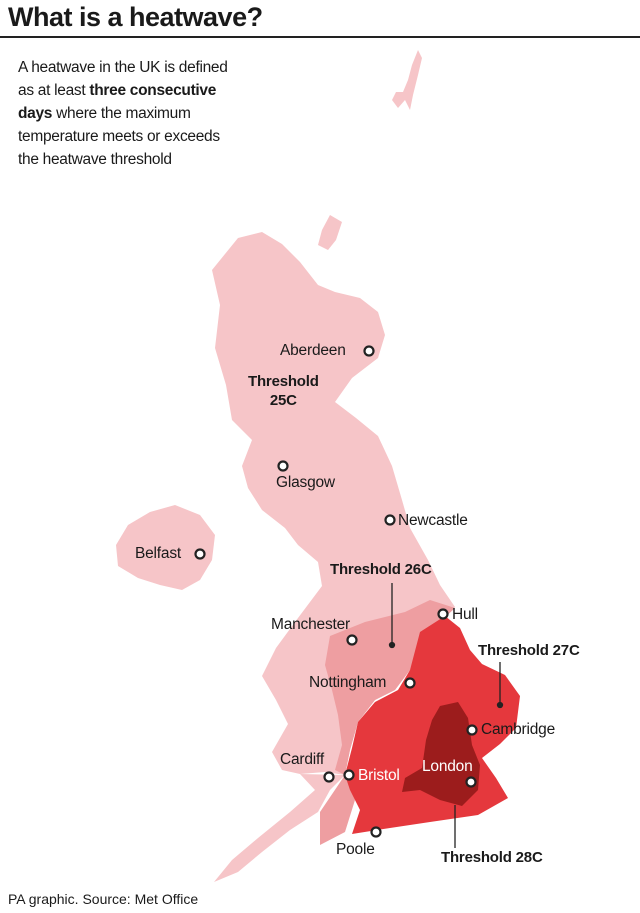  What do you see at coordinates (379, 775) in the screenshot?
I see `city-label-bristol: Bristol` at bounding box center [379, 775].